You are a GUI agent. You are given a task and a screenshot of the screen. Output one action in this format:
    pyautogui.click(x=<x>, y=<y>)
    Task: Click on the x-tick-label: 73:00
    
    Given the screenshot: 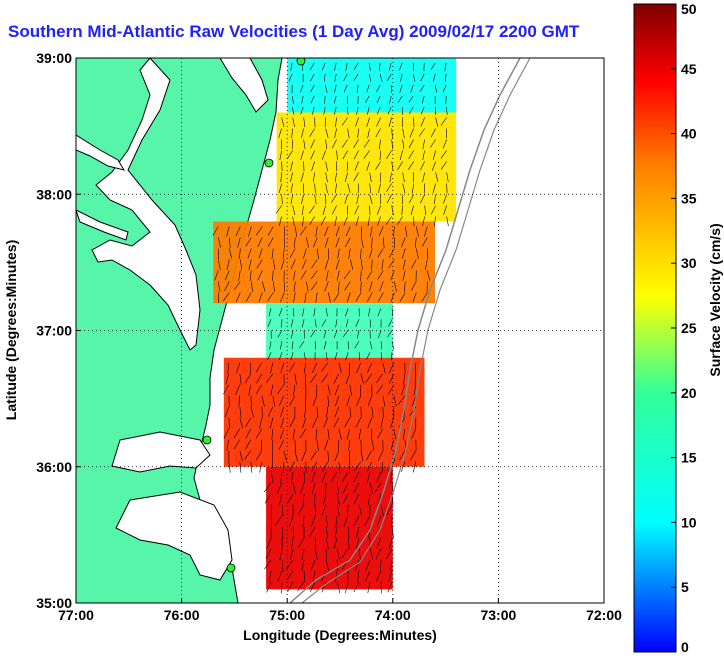 What is the action you would take?
    pyautogui.click(x=498, y=615)
    